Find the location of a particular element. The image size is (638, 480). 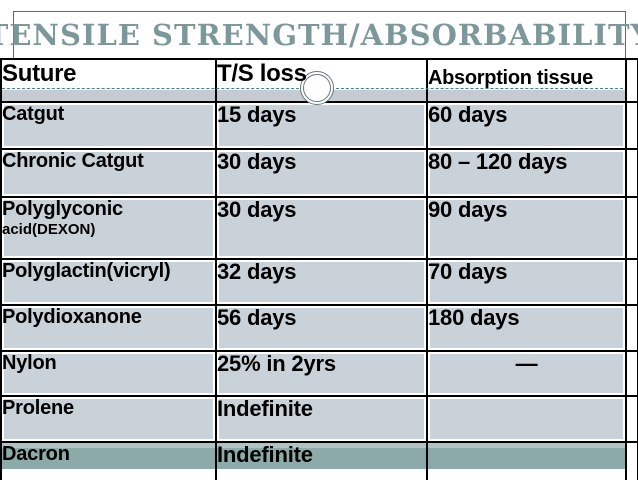

cell-suture: Catgut is located at coordinates (108, 125).